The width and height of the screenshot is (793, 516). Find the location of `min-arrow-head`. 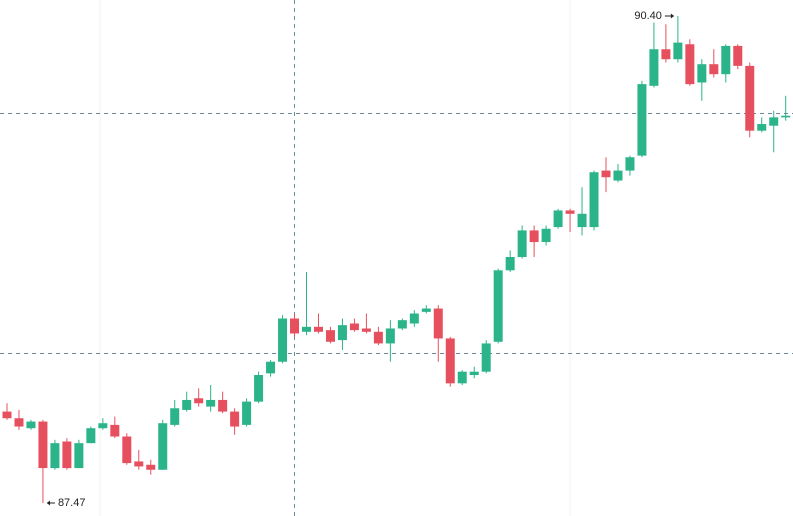

min-arrow-head is located at coordinates (48, 503).